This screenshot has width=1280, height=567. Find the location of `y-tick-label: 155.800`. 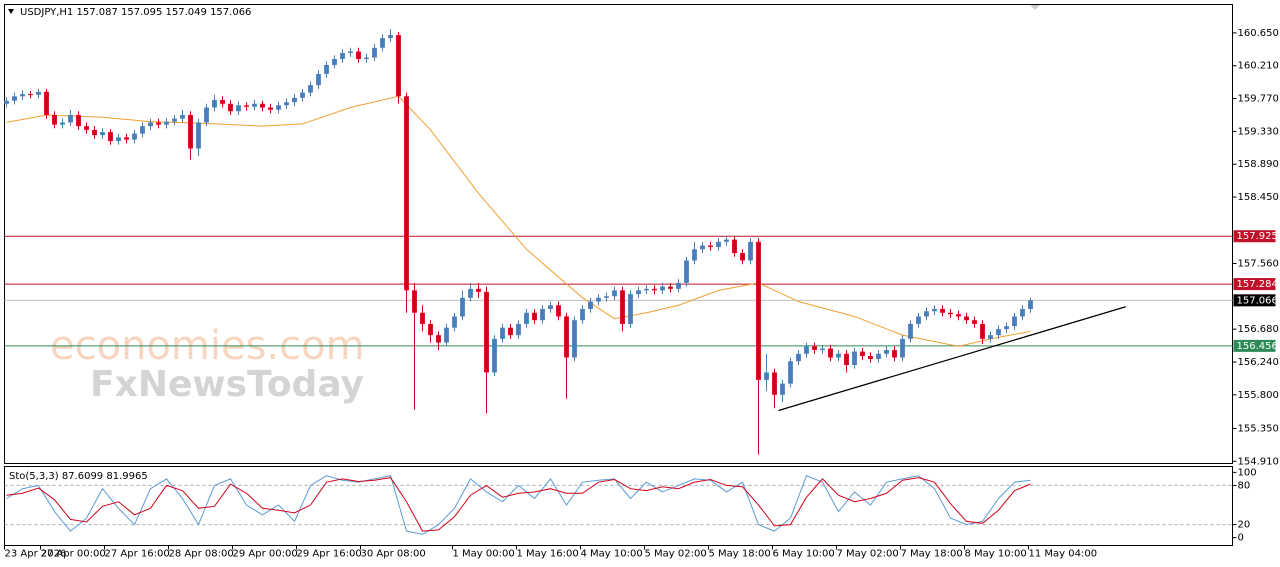

y-tick-label: 155.800 is located at coordinates (1258, 395).